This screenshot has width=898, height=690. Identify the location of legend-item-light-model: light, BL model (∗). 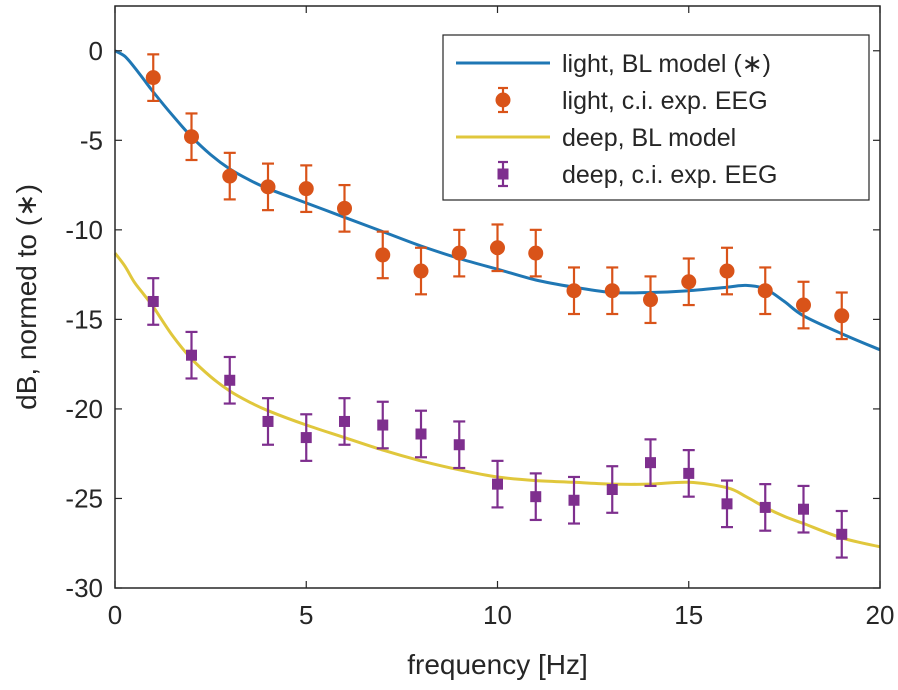
(613, 64).